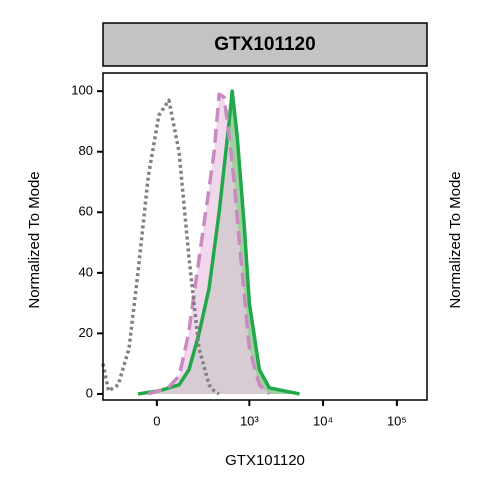  I want to click on x-tick-label: 10³, so click(249, 420).